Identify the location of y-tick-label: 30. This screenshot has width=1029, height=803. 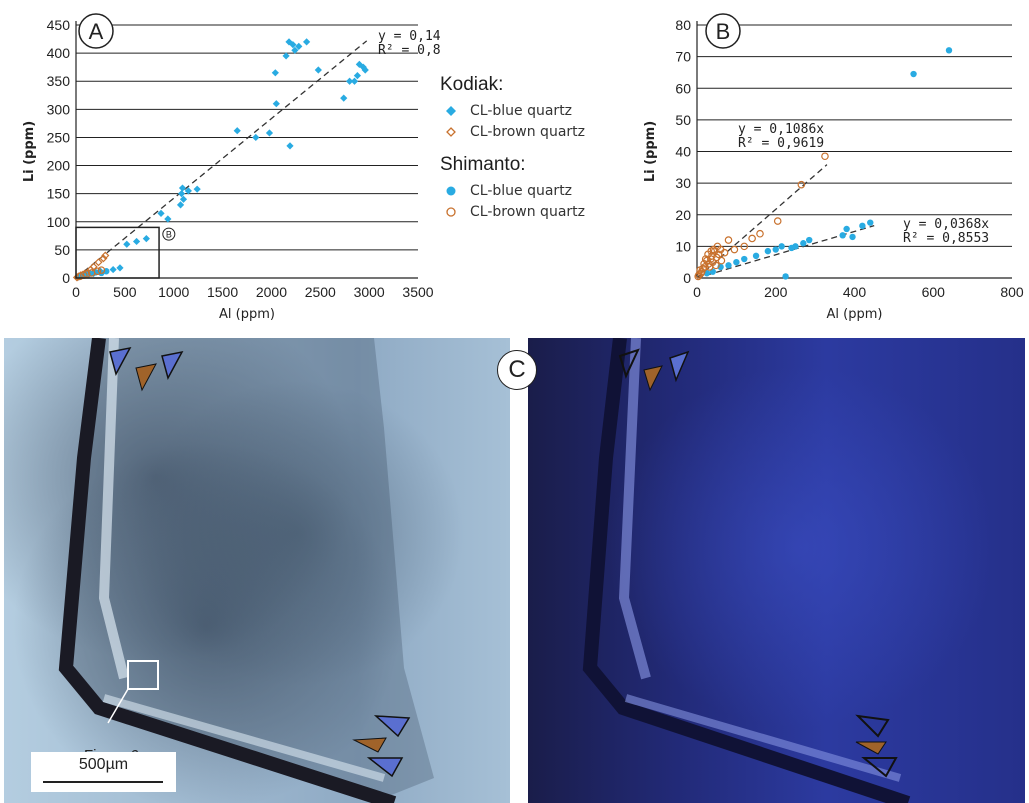
(683, 183).